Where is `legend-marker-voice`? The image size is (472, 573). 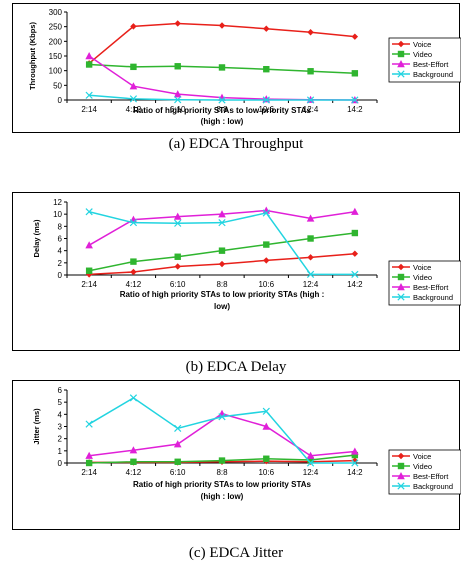
legend-marker-voice is located at coordinates (401, 44).